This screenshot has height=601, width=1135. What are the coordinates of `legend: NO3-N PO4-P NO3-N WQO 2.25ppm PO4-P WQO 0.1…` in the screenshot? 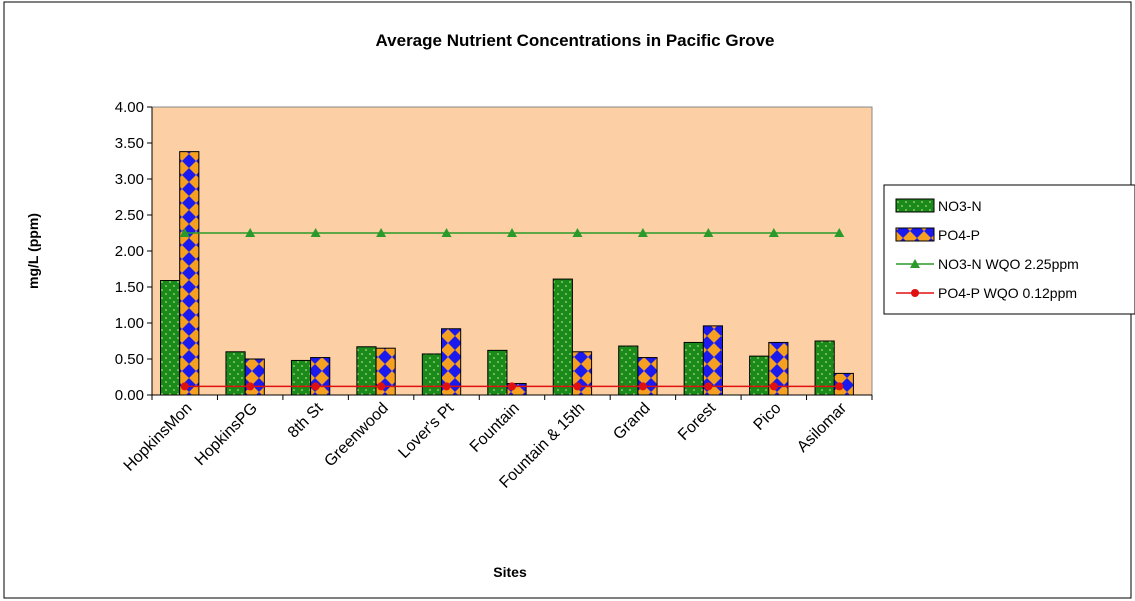 It's located at (1009, 249).